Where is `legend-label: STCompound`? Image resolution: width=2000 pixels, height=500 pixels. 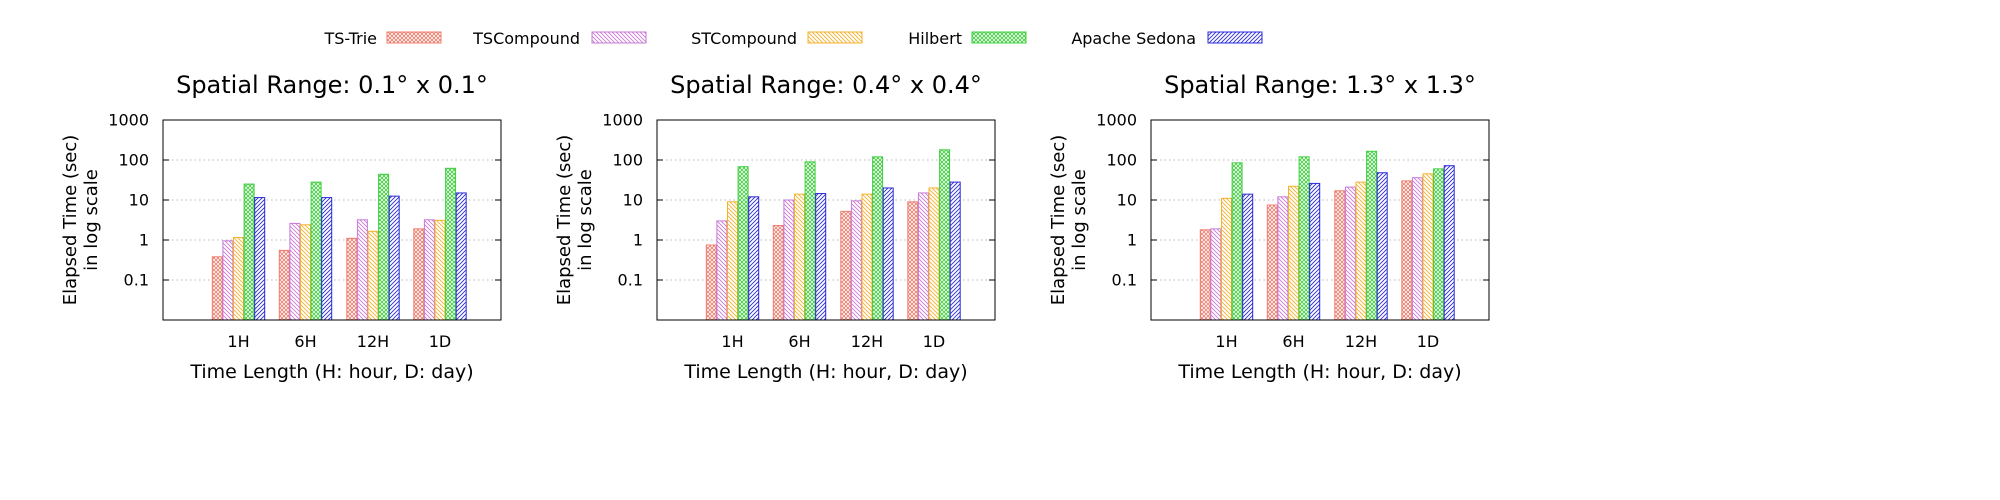 legend-label: STCompound is located at coordinates (744, 38).